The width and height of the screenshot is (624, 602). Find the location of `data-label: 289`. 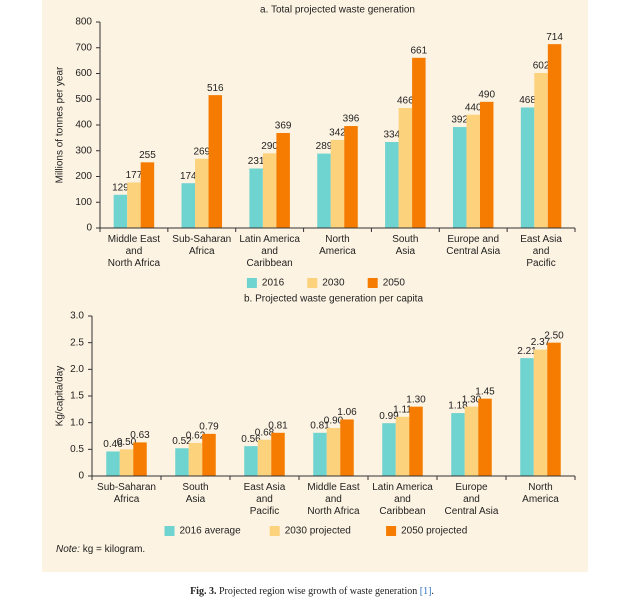

data-label: 289 is located at coordinates (324, 146).